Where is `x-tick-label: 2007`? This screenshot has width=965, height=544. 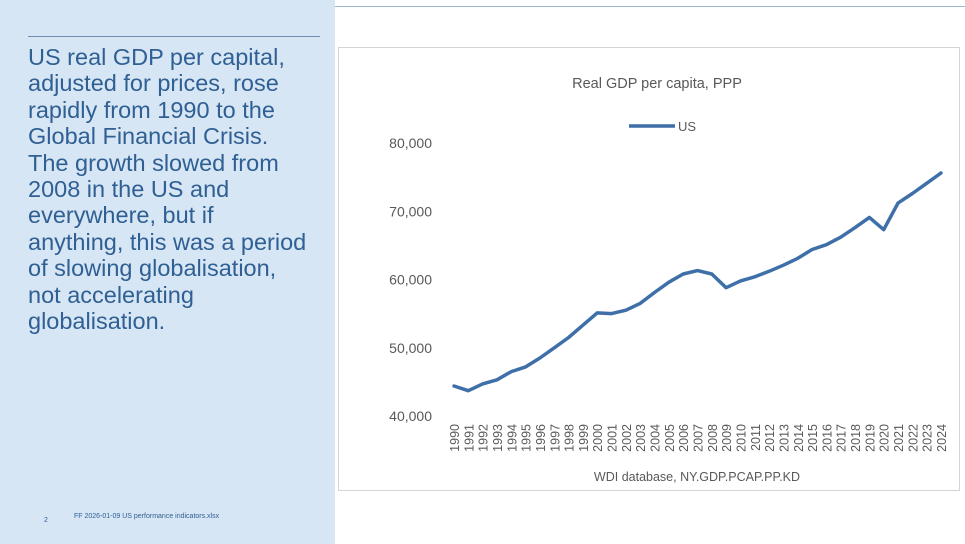 x-tick-label: 2007 is located at coordinates (699, 438).